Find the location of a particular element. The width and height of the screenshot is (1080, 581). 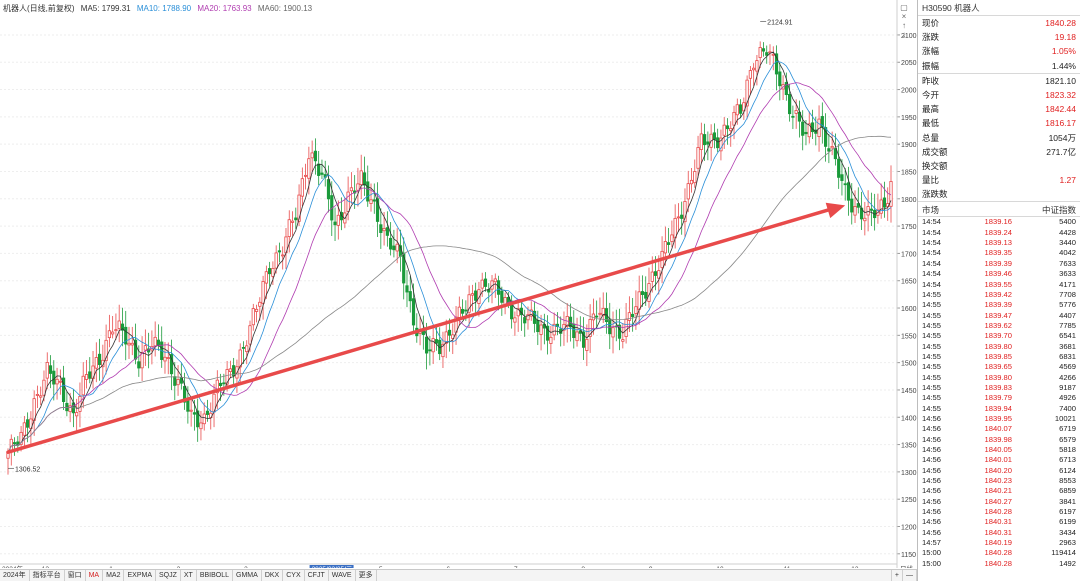

tab-wave: WAVE is located at coordinates (342, 575).